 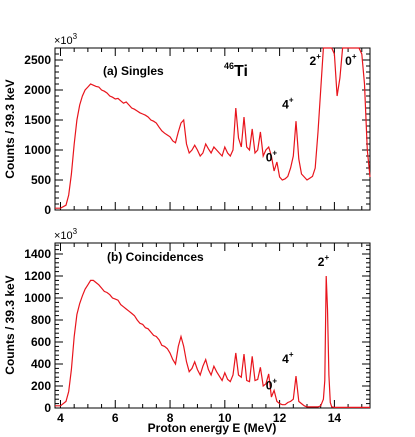 I want to click on panel-label-singles: (a) Singles, so click(x=133, y=71).